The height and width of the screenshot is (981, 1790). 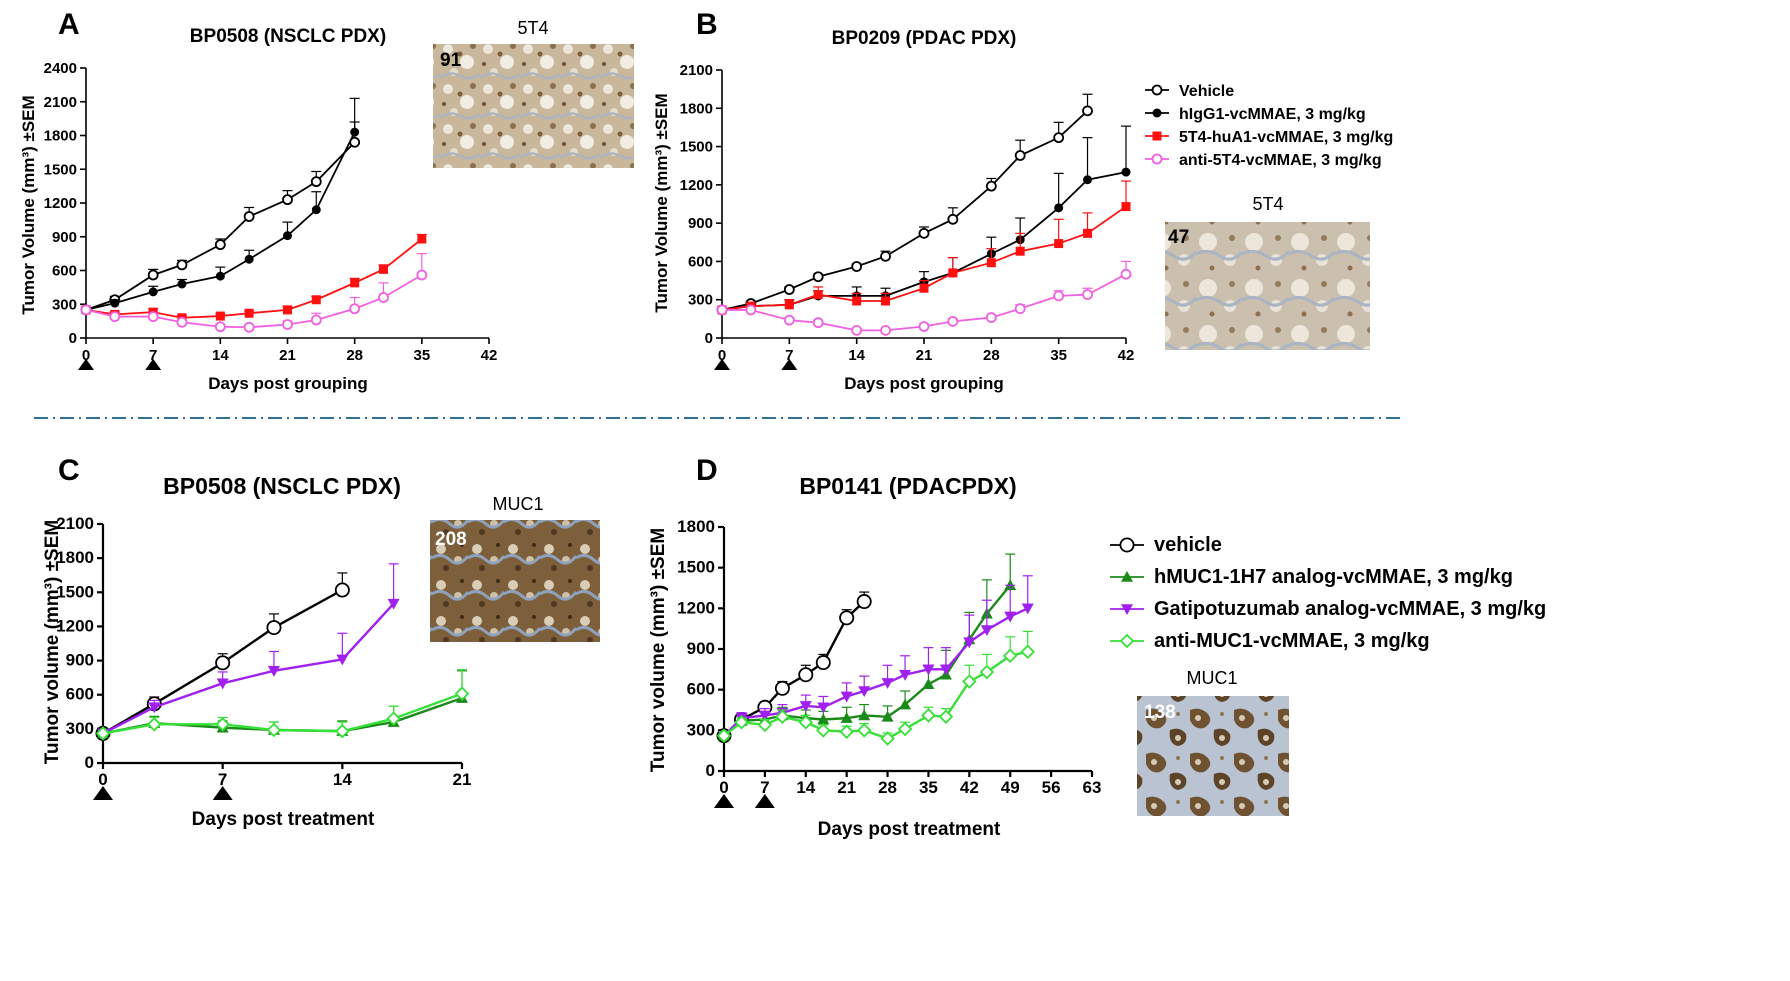 What do you see at coordinates (28, 204) in the screenshot?
I see `y-axis-label: Tumor Volume (mm³) ±SEM` at bounding box center [28, 204].